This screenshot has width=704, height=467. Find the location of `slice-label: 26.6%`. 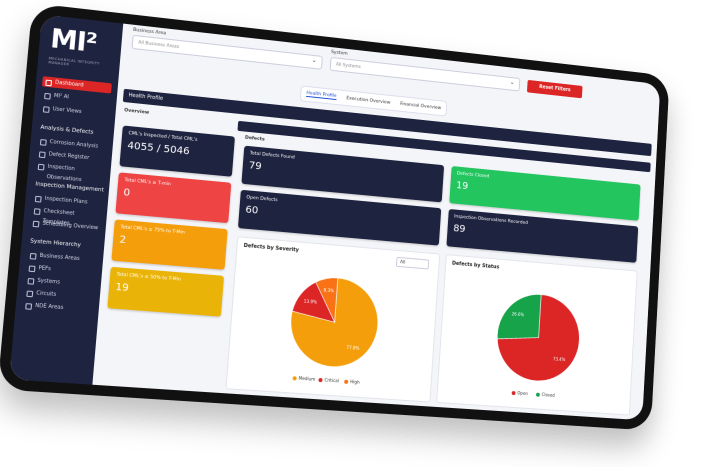

slice-label: 26.6% is located at coordinates (518, 315).